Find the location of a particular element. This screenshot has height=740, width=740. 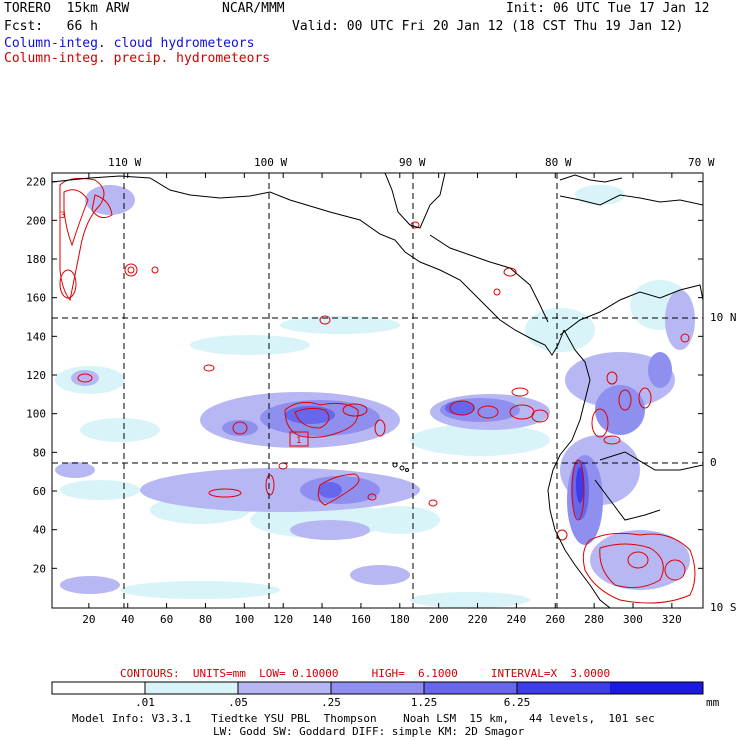

y-tick-label: 160 is located at coordinates (36, 298).